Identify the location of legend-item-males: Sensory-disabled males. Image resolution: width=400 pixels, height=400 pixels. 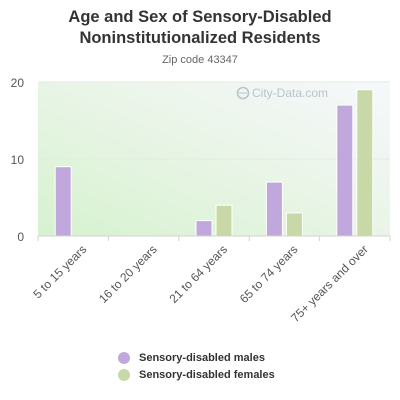
(196, 358).